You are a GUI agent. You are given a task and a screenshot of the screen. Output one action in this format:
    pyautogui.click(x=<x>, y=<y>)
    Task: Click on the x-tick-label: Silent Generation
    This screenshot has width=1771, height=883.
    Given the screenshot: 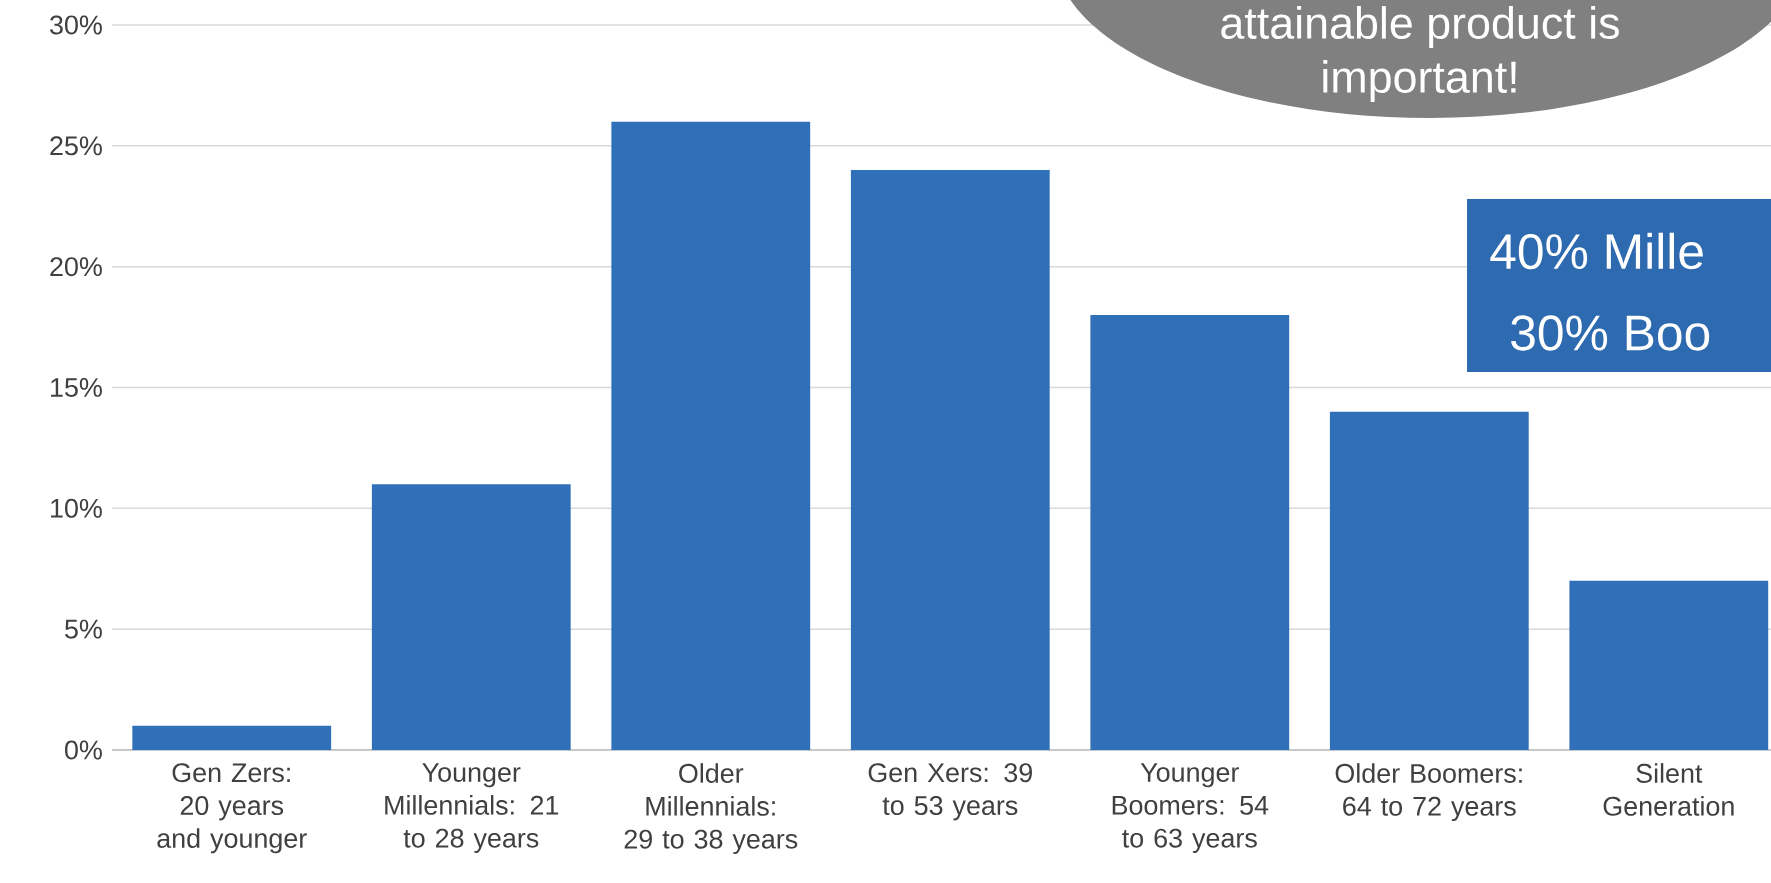 What is the action you would take?
    pyautogui.click(x=1668, y=789)
    